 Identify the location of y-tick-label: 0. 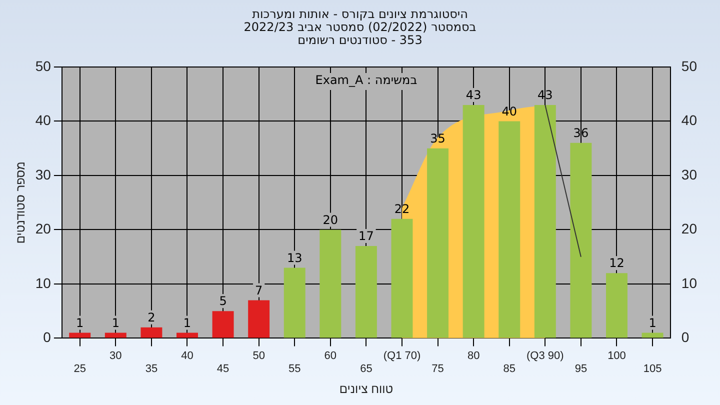
(47, 337).